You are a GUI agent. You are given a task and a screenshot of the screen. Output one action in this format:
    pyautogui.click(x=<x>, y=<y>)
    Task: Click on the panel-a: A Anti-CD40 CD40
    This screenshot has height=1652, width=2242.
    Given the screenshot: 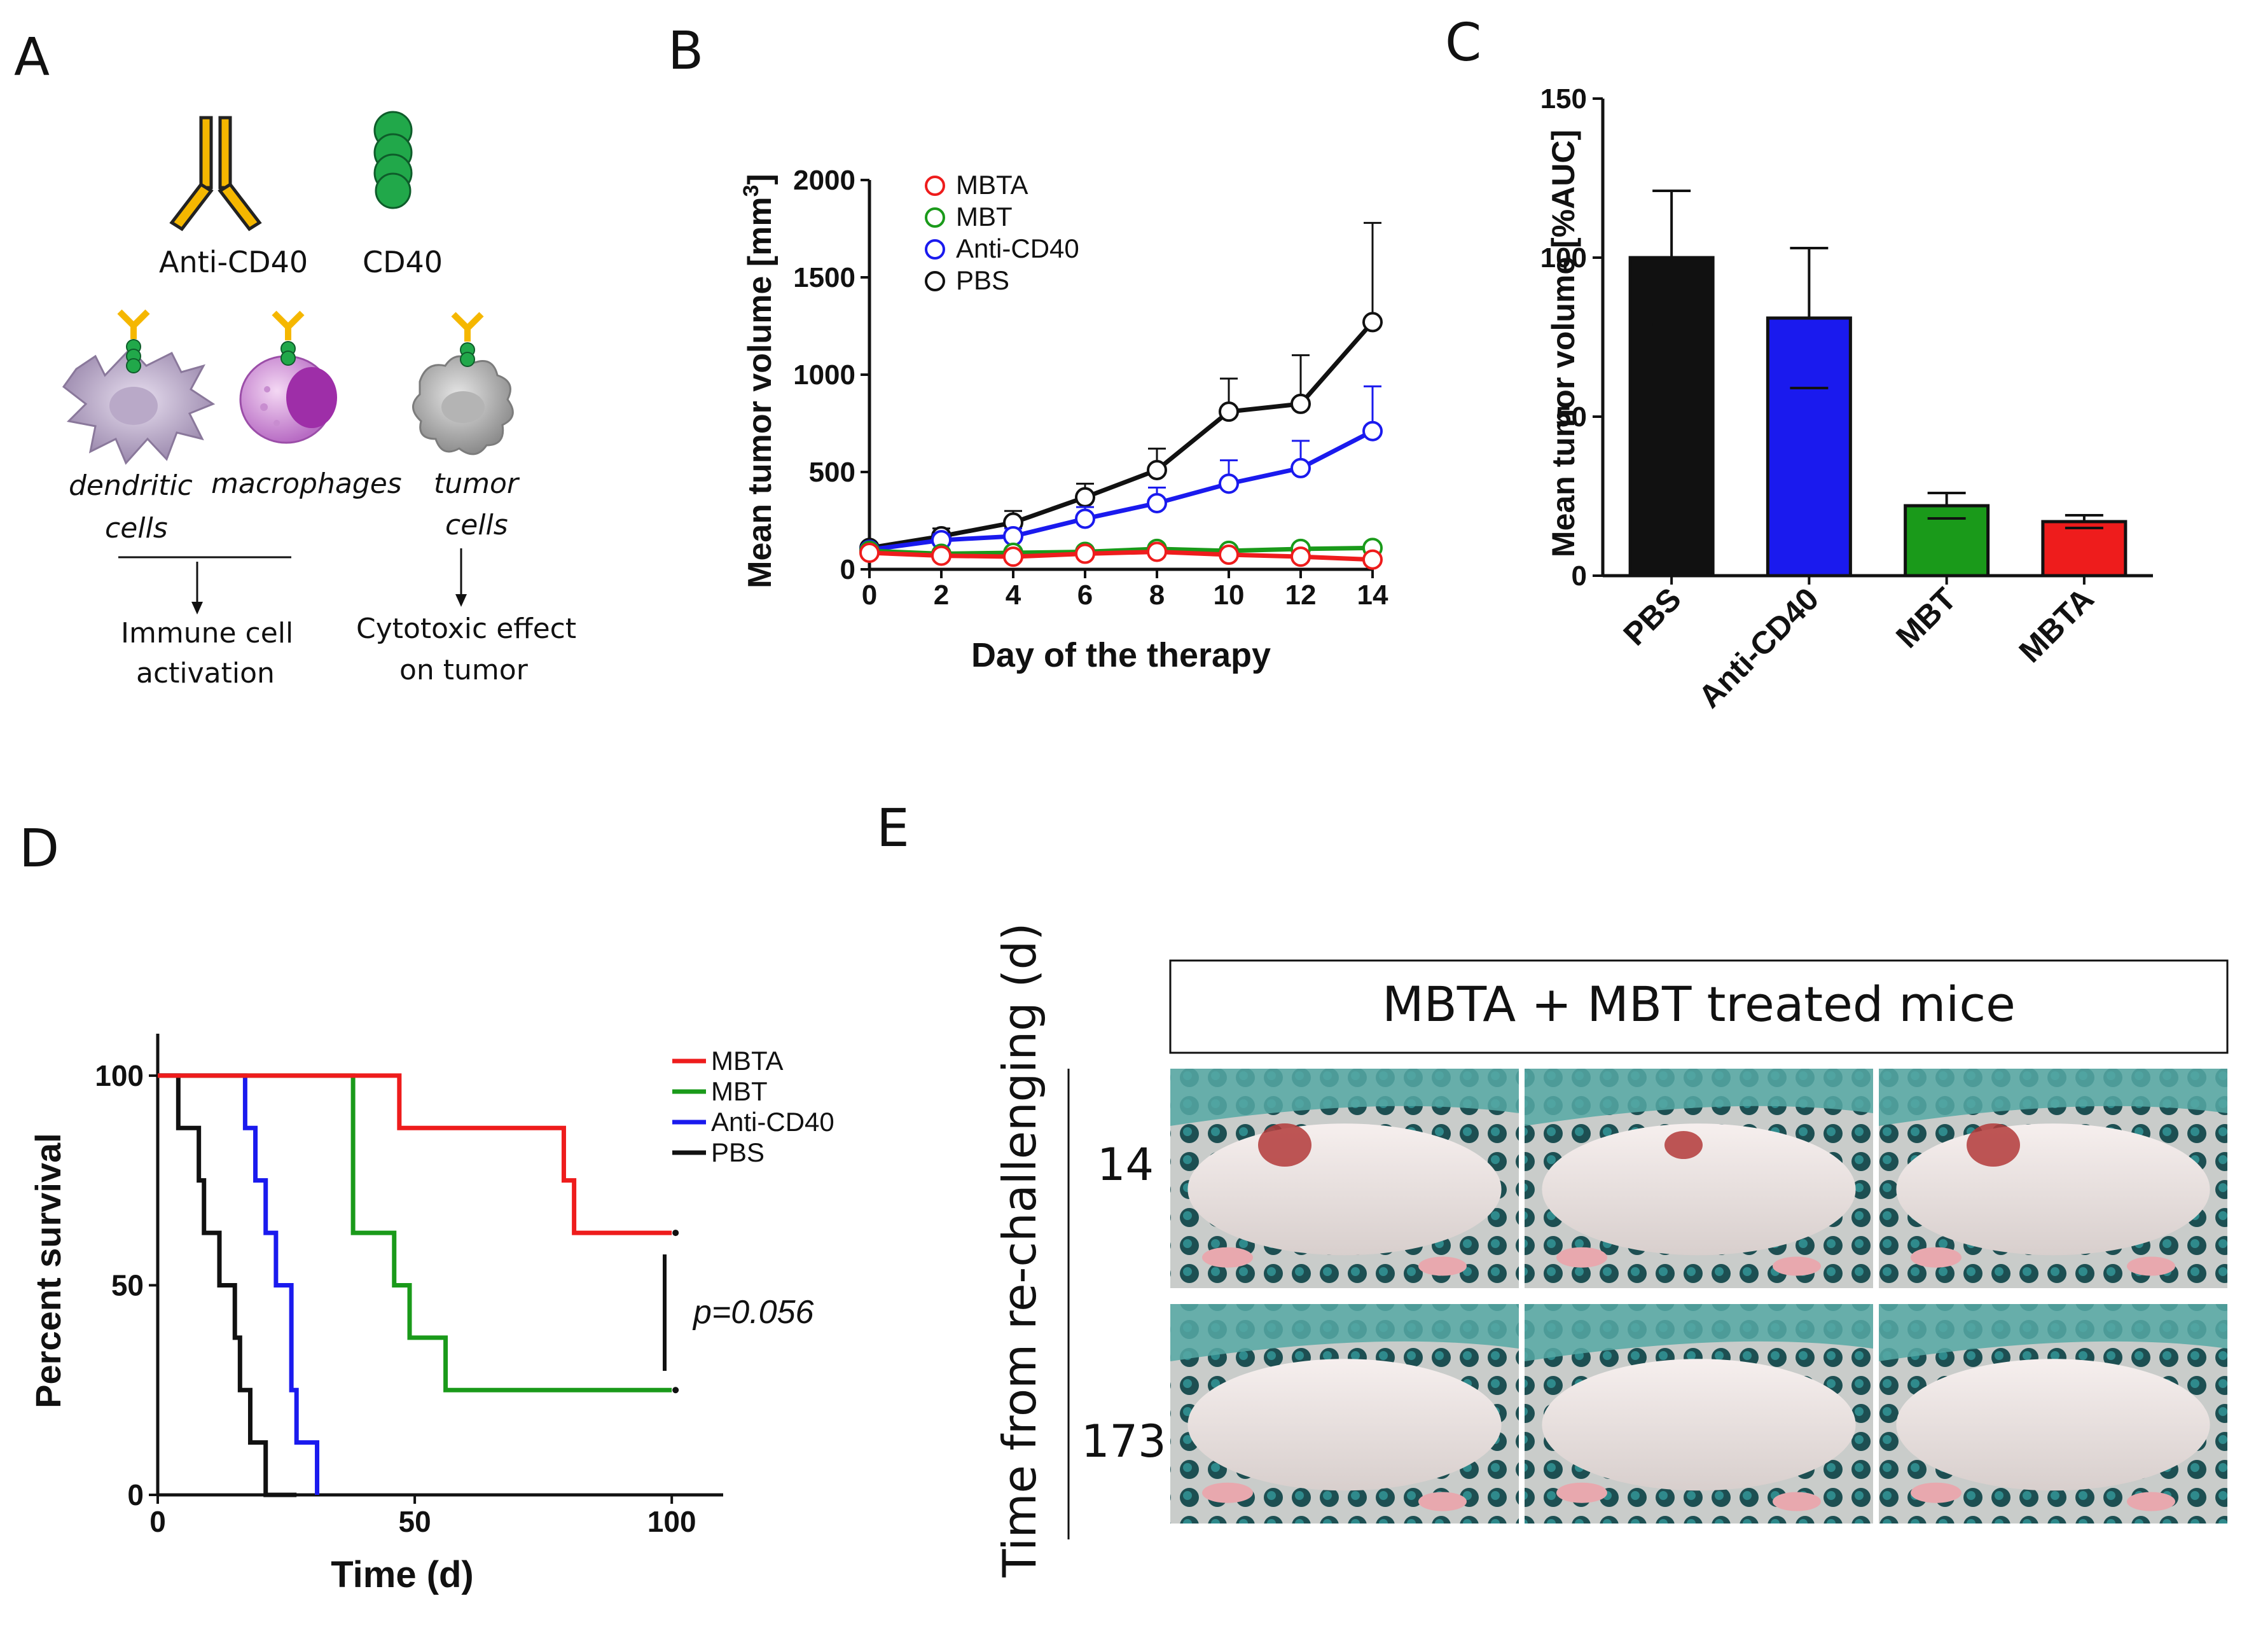 What is the action you would take?
    pyautogui.click(x=295, y=358)
    